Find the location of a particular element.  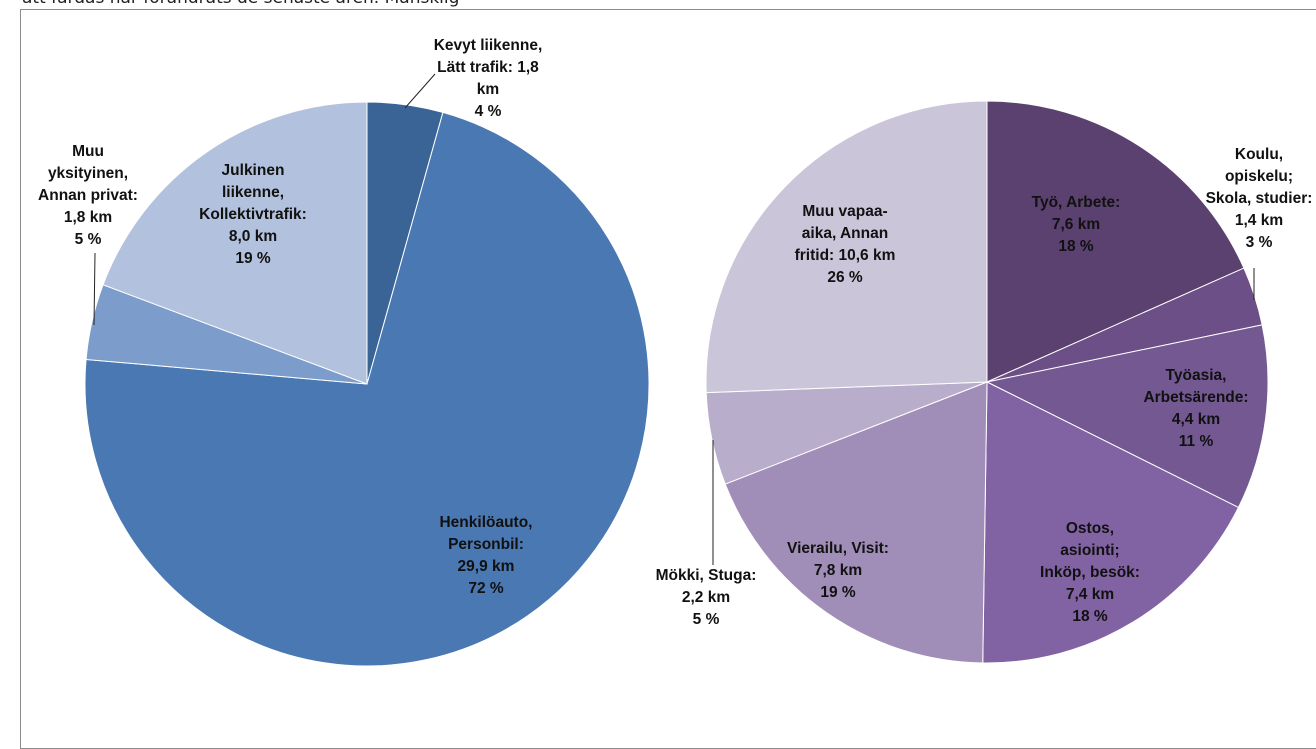

pie-1-label-0: Työ, Arbete: 7,6 km 18 % is located at coordinates (1076, 224).